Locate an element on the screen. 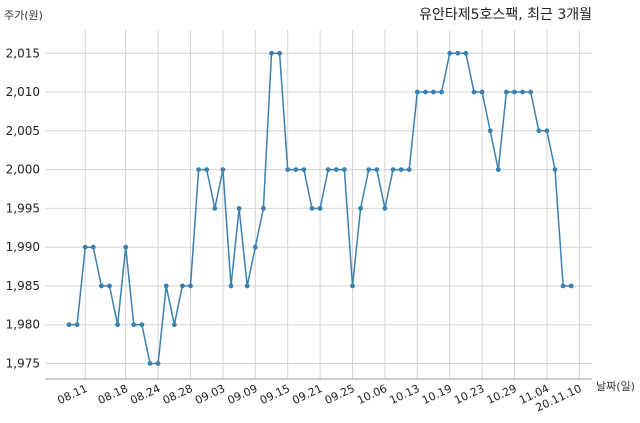 The image size is (640, 423). x-tick-label: 09.25 is located at coordinates (340, 394).